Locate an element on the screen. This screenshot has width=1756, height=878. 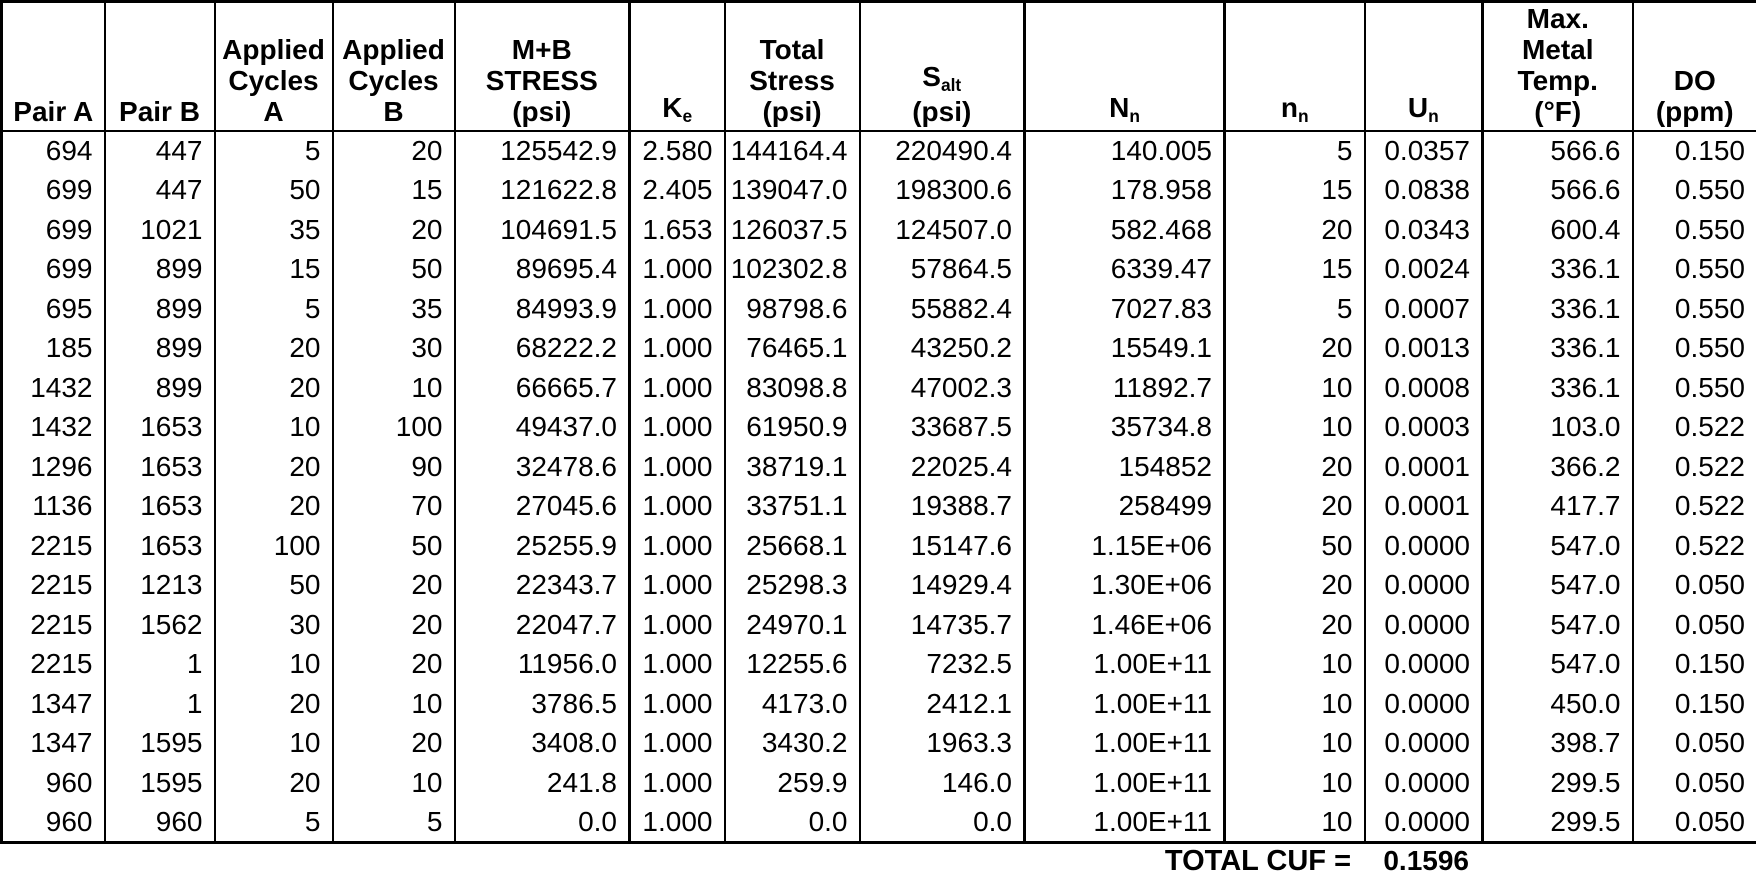
header-subscript: alt is located at coordinates (951, 84).